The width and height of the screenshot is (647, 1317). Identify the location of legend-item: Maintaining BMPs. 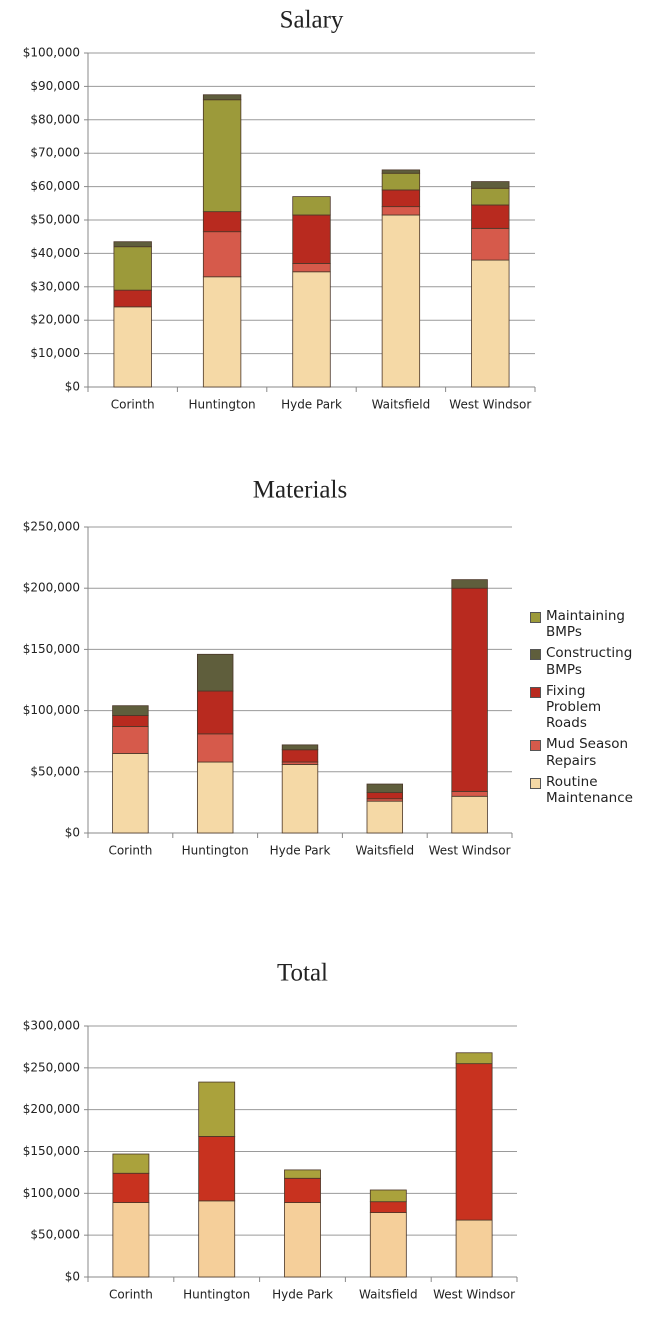
(586, 624).